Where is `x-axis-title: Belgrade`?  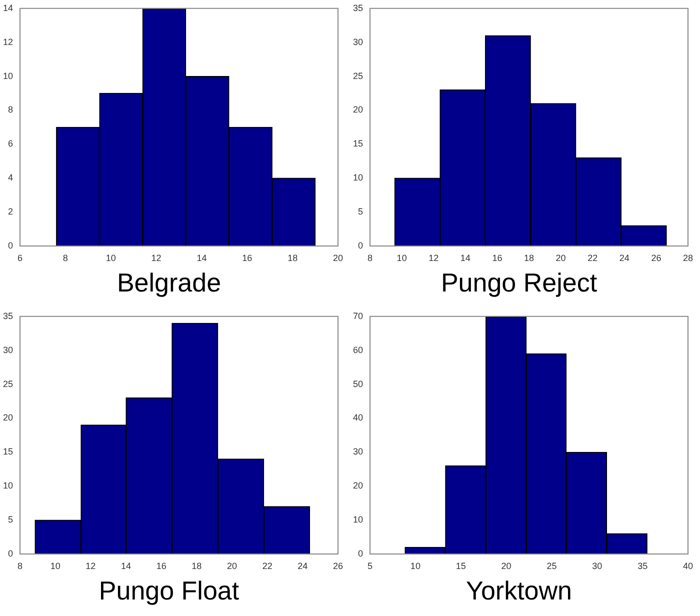 x-axis-title: Belgrade is located at coordinates (169, 283).